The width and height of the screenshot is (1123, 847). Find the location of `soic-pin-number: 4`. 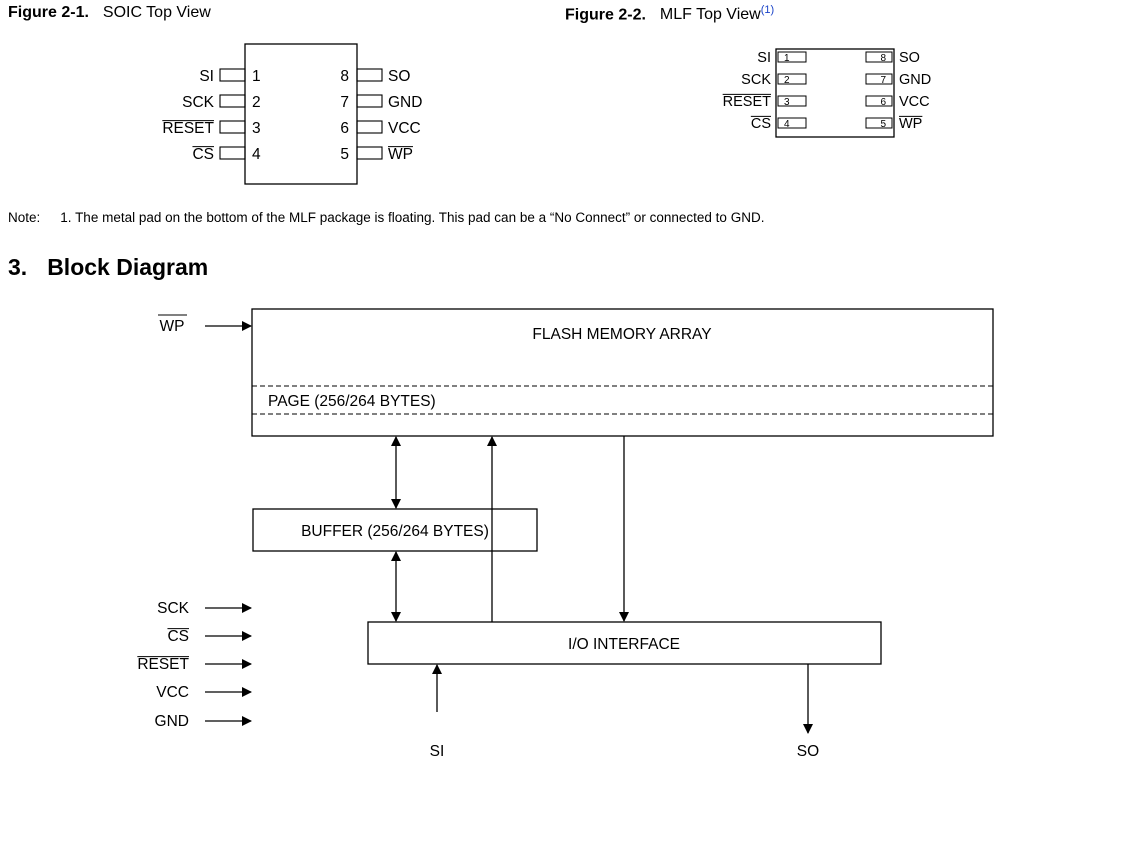

soic-pin-number: 4 is located at coordinates (256, 154).